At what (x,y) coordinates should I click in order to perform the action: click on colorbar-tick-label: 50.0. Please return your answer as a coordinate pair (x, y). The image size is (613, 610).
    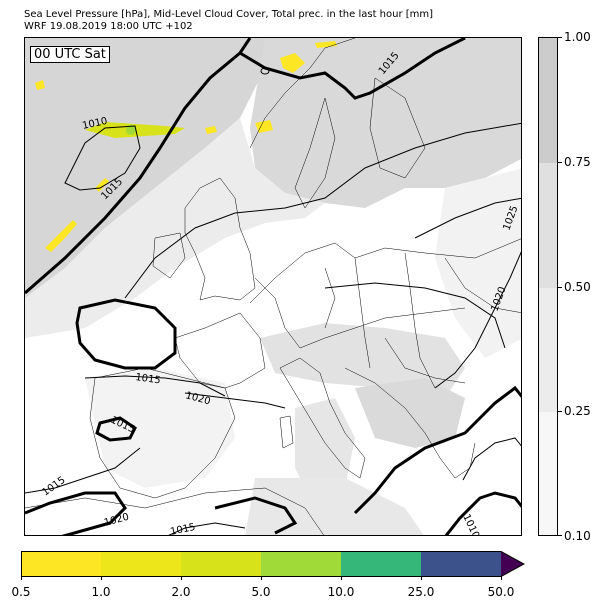
    Looking at the image, I should click on (501, 592).